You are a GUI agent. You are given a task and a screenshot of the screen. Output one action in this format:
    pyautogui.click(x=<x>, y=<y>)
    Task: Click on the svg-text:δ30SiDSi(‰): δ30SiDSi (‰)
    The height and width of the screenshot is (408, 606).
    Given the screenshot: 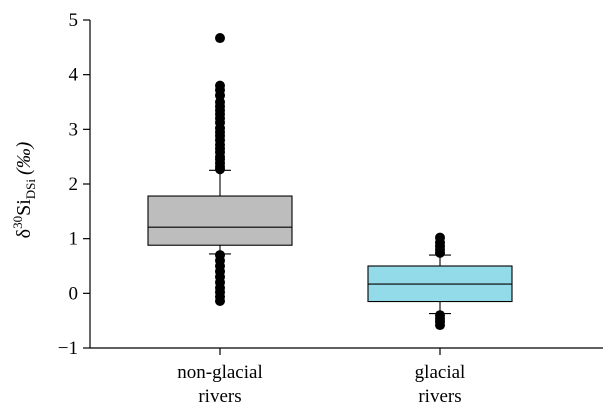 What is the action you would take?
    pyautogui.click(x=24, y=189)
    